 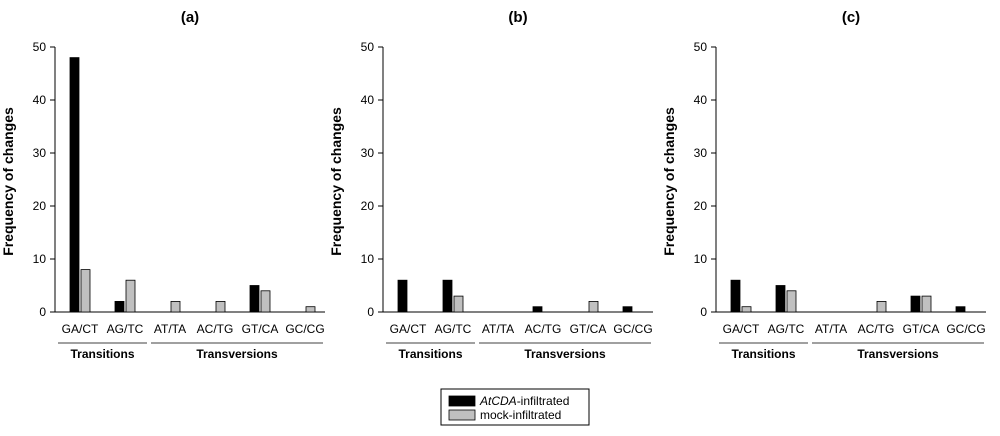 I want to click on legend: AtCDA-infiltrated mock-infiltrated, so click(x=515, y=407).